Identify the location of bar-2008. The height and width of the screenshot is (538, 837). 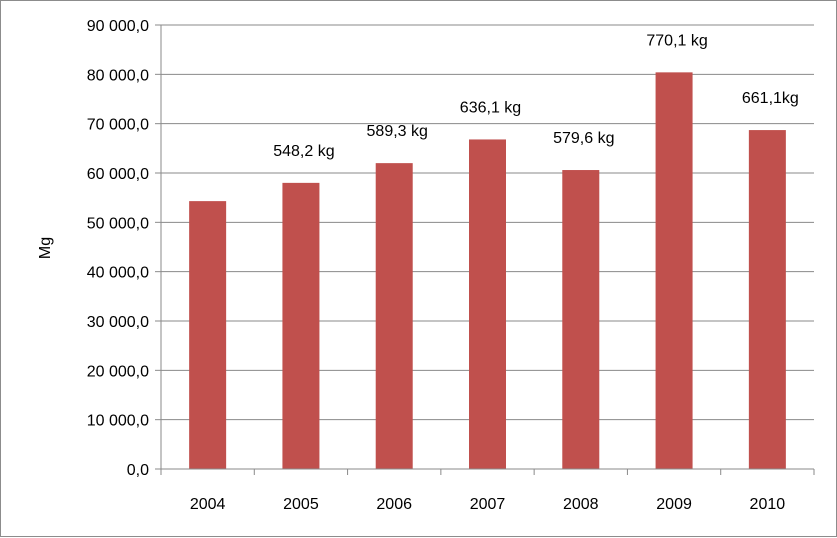
(581, 320).